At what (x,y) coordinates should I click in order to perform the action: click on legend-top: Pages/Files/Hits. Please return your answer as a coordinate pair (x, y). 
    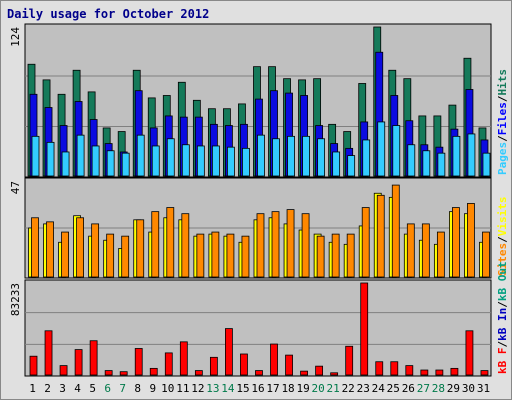
    Looking at the image, I should click on (502, 122).